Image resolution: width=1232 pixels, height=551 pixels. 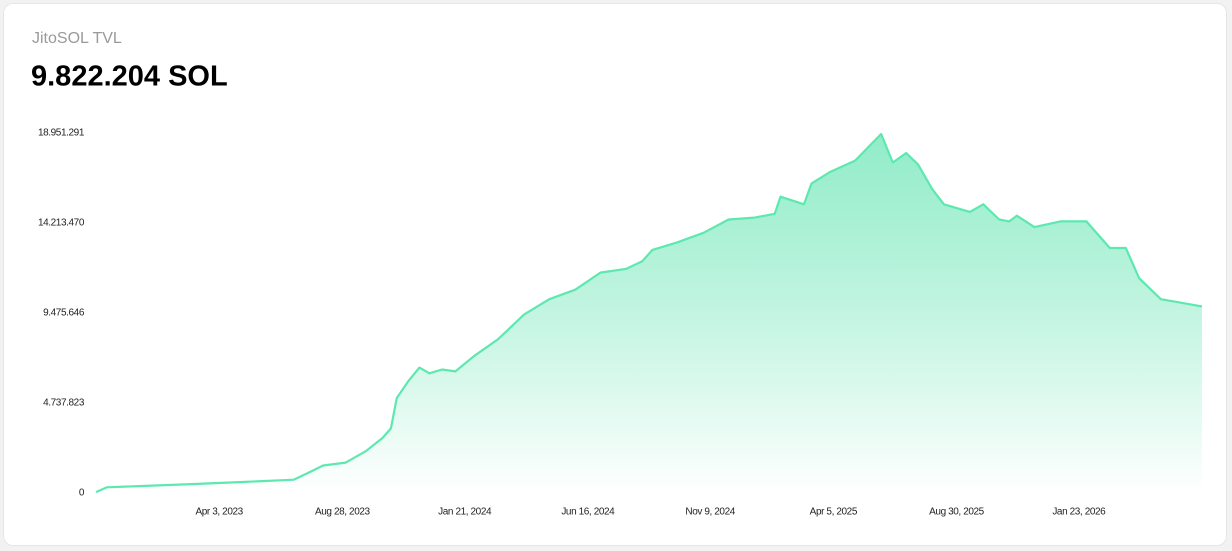 What do you see at coordinates (61, 223) in the screenshot?
I see `y-tick-label: 14.213.470` at bounding box center [61, 223].